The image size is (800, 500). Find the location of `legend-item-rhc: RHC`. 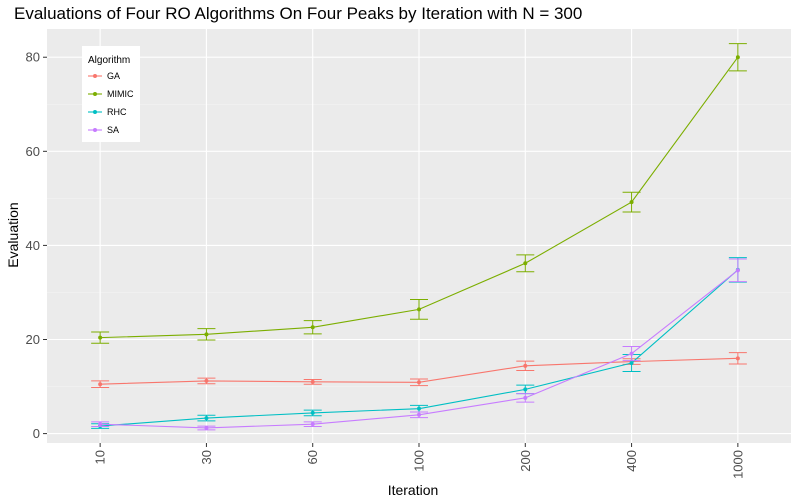

legend-item-rhc: RHC is located at coordinates (107, 112).